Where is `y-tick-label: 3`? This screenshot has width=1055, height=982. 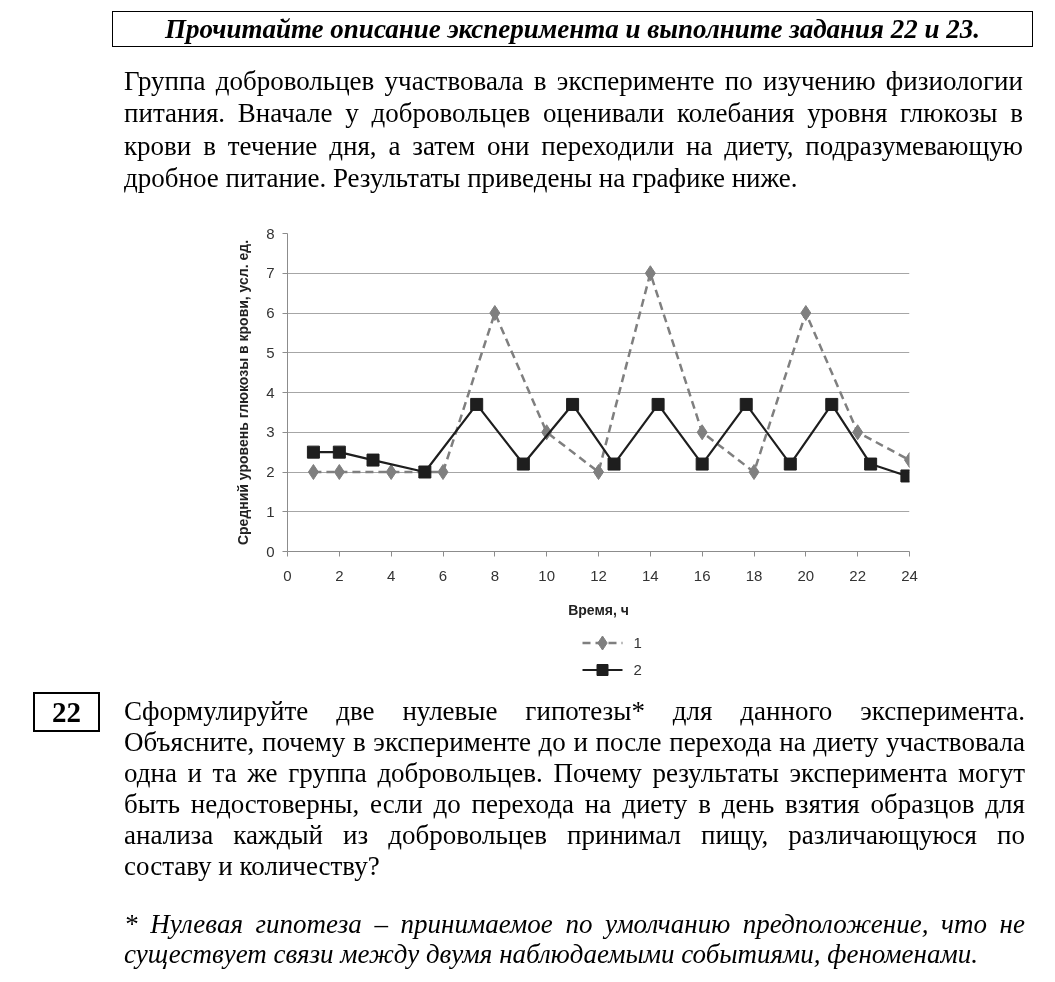 y-tick-label: 3 is located at coordinates (270, 432).